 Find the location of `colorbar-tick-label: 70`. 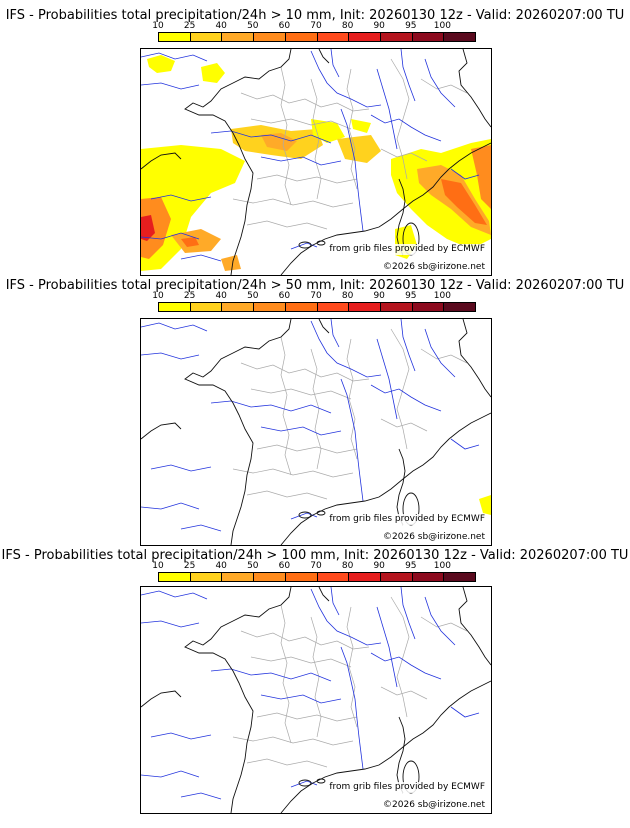

colorbar-tick-label: 70 is located at coordinates (316, 566).